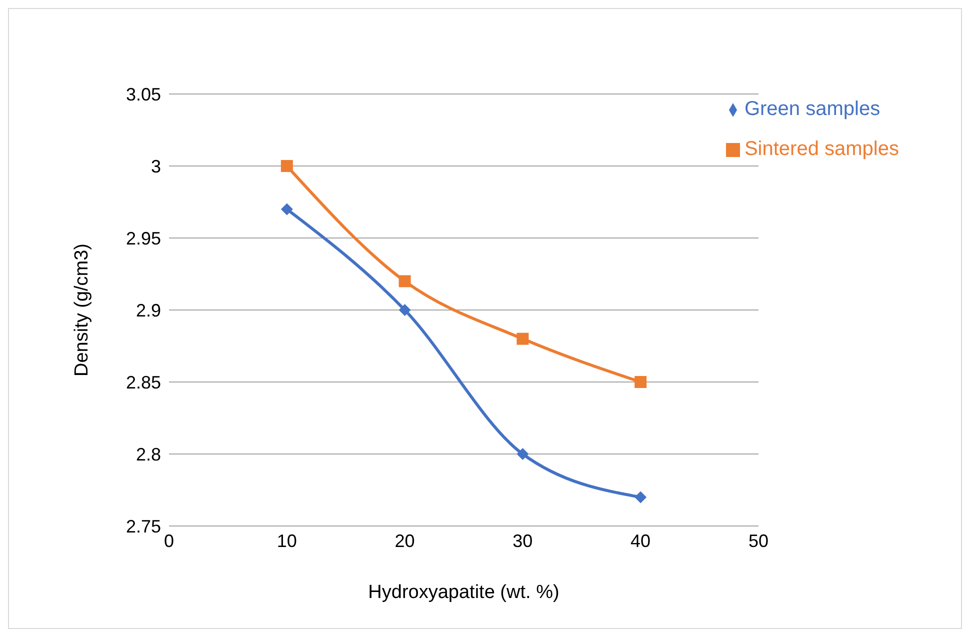 The height and width of the screenshot is (635, 968). What do you see at coordinates (82, 310) in the screenshot?
I see `y-axis-title: Density (g/cm3)` at bounding box center [82, 310].